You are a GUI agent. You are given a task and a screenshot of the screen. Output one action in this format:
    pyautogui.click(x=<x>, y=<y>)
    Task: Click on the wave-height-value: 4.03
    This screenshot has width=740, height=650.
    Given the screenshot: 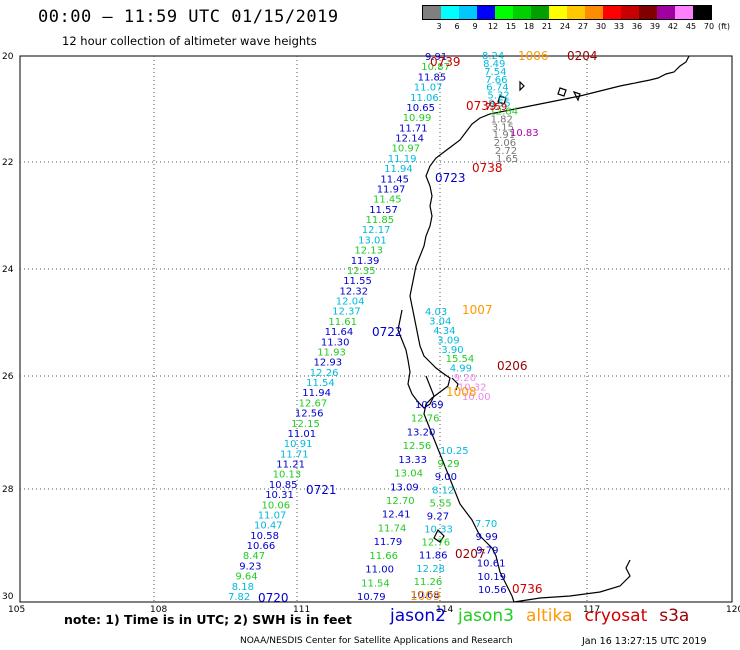 What is the action you would take?
    pyautogui.click(x=436, y=312)
    